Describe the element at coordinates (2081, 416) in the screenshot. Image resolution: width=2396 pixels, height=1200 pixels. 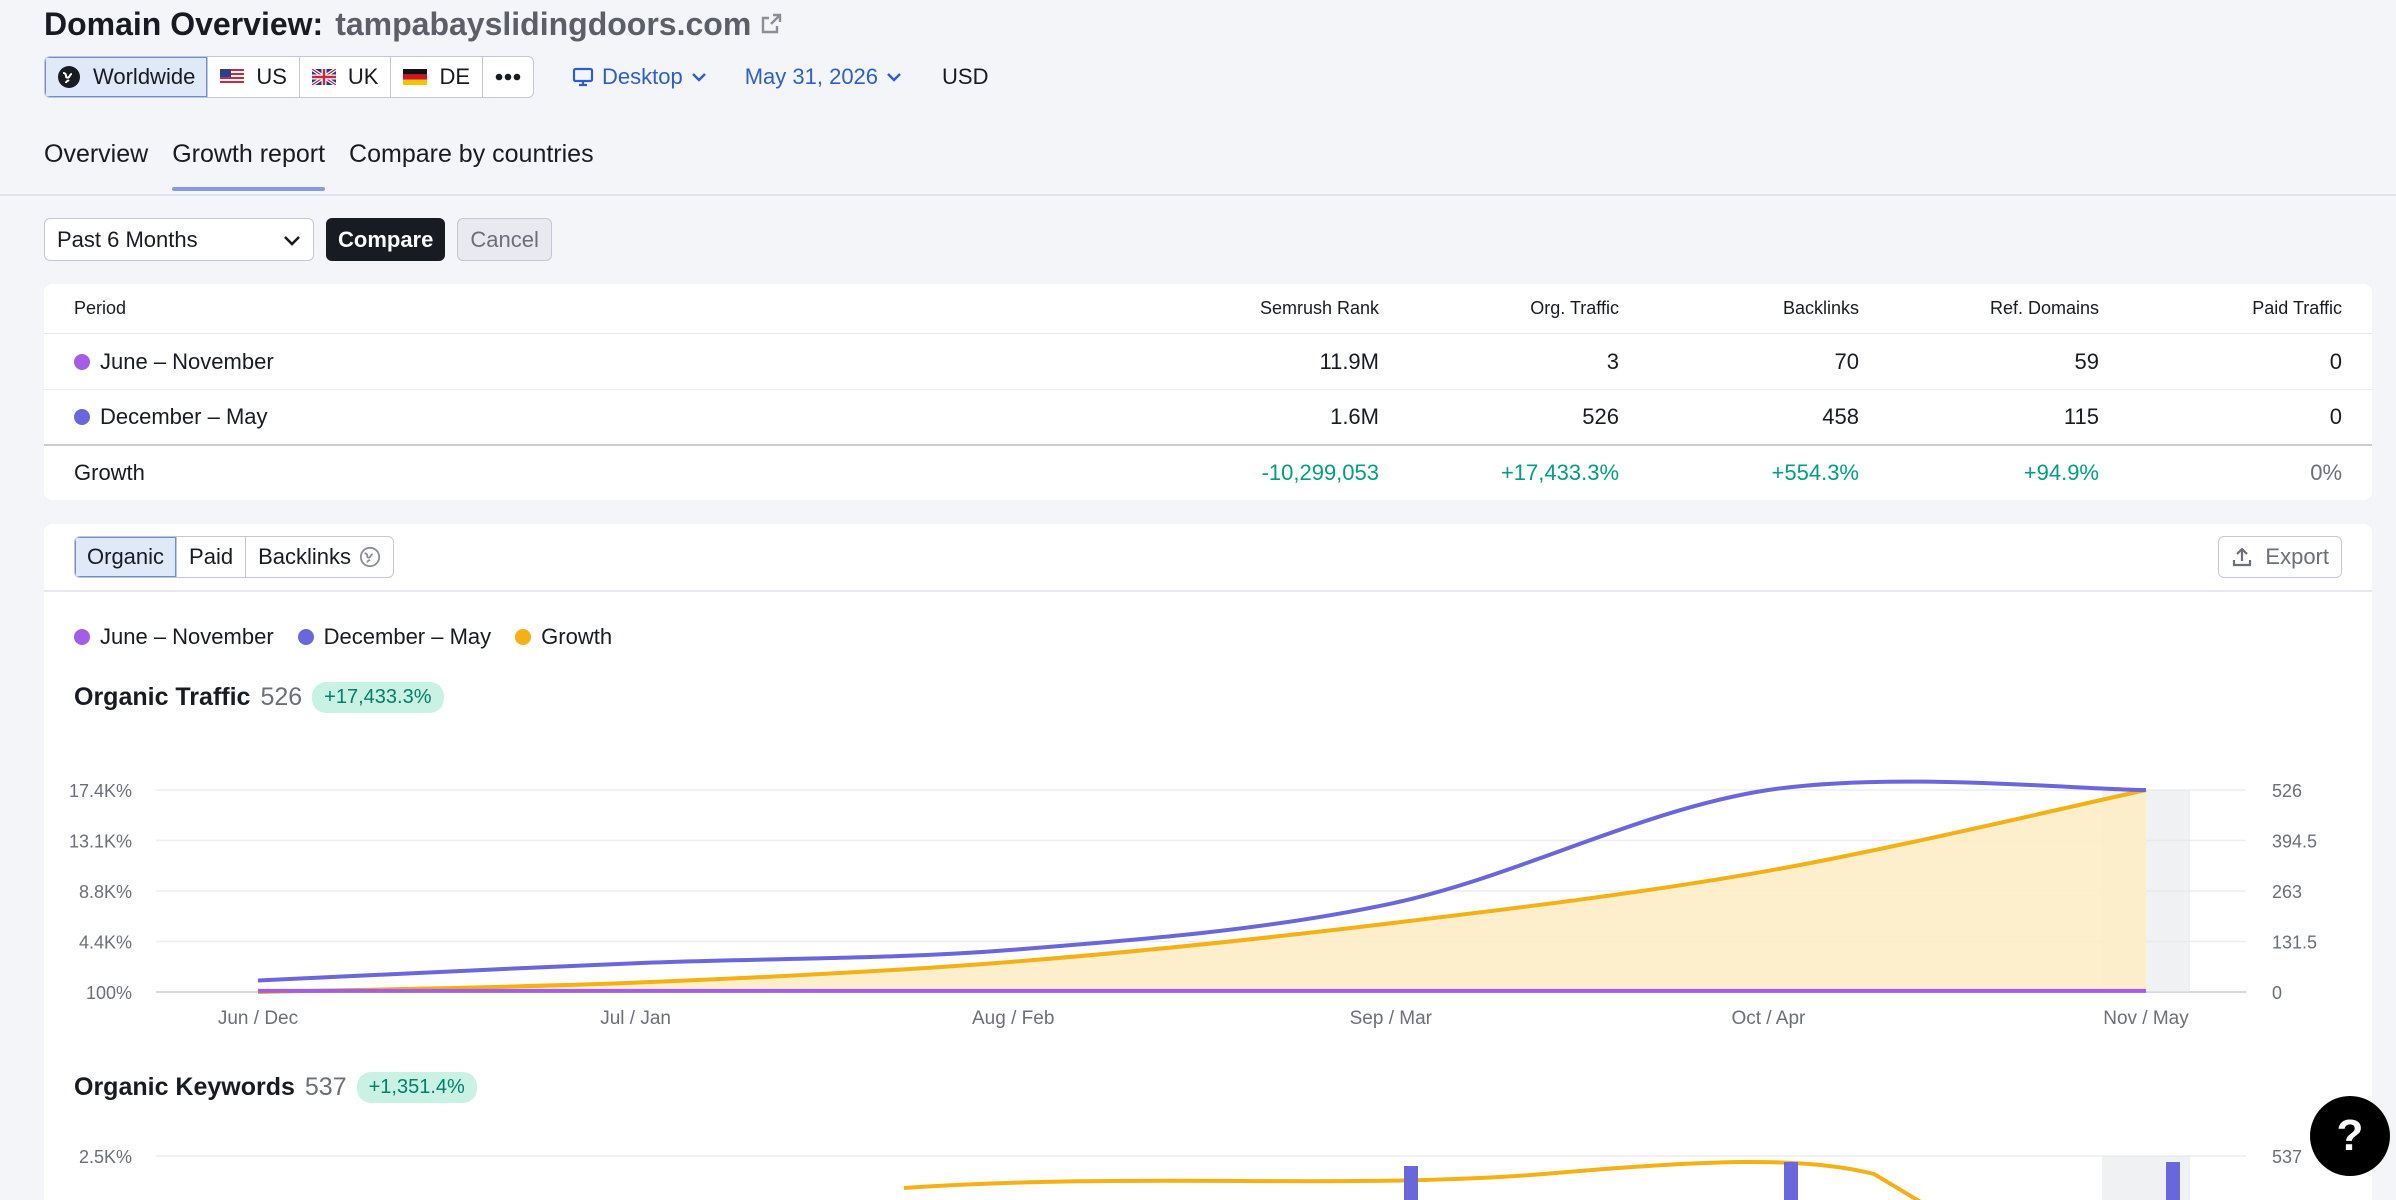
I see `ref-domains-value: 115` at that location.